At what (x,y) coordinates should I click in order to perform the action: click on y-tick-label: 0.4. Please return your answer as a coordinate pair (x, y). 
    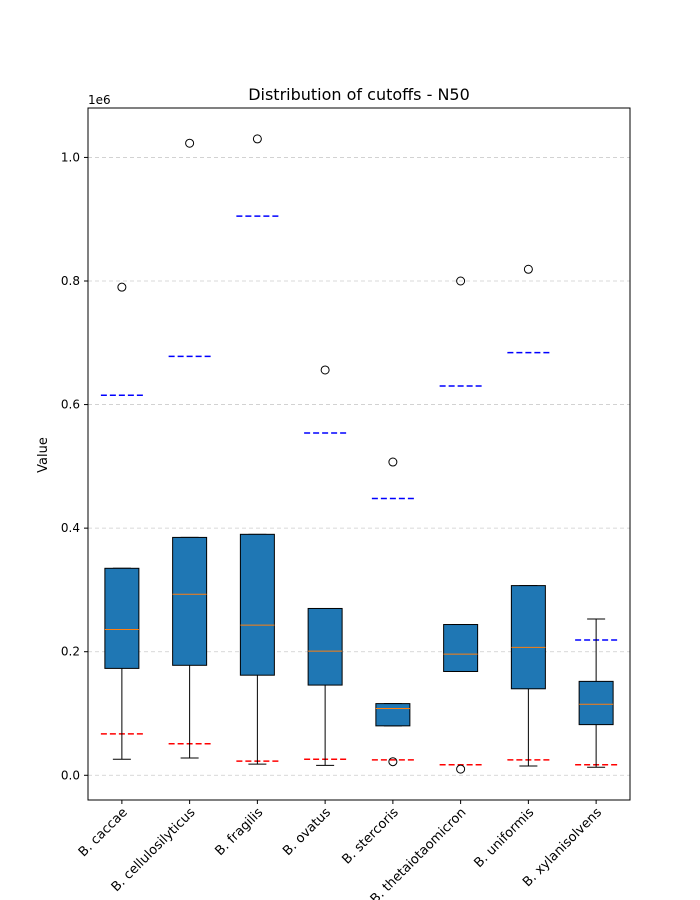
    Looking at the image, I should click on (70, 528).